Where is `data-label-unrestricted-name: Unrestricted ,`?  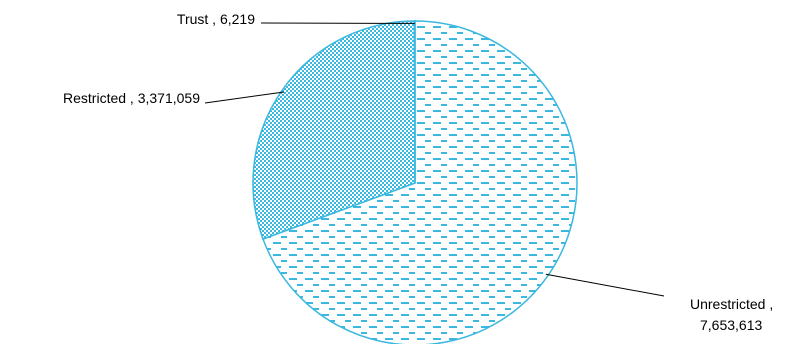
data-label-unrestricted-name: Unrestricted , is located at coordinates (731, 304).